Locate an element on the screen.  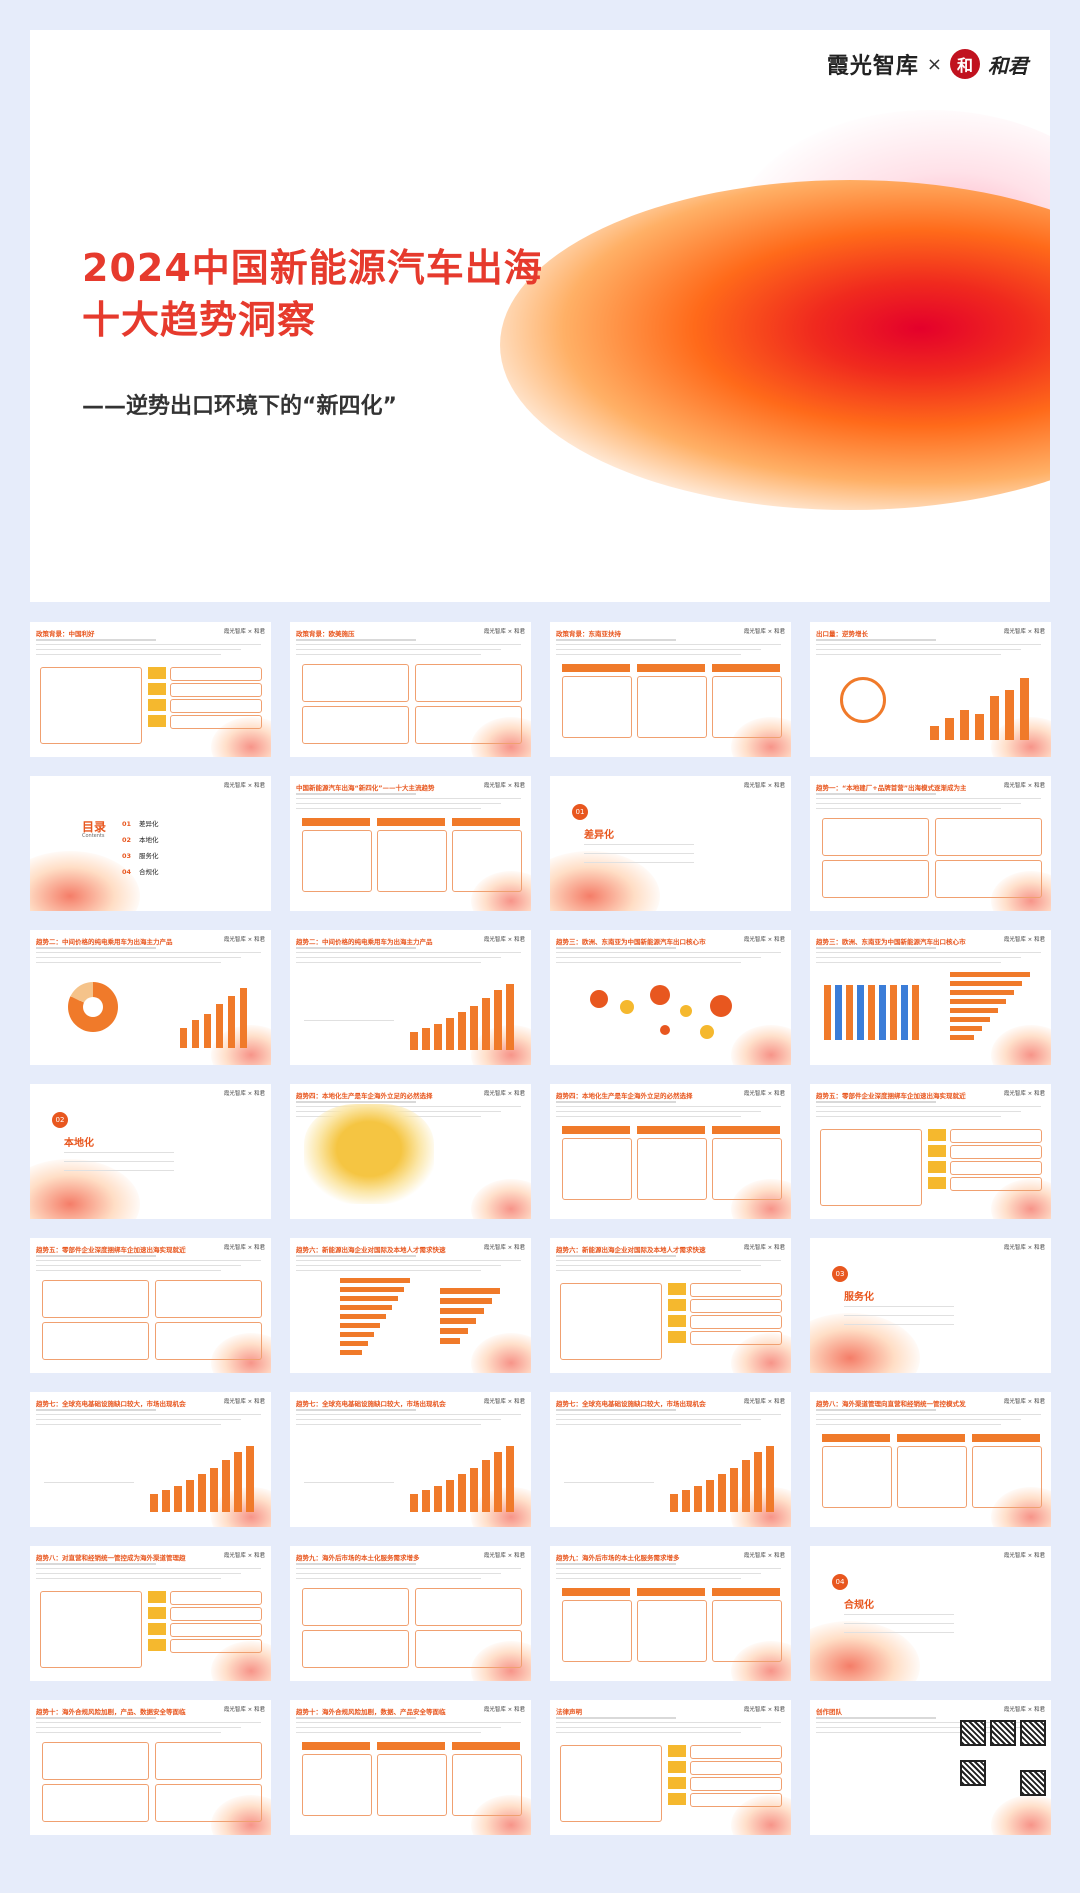
section-number: 01 is located at coordinates (580, 812).